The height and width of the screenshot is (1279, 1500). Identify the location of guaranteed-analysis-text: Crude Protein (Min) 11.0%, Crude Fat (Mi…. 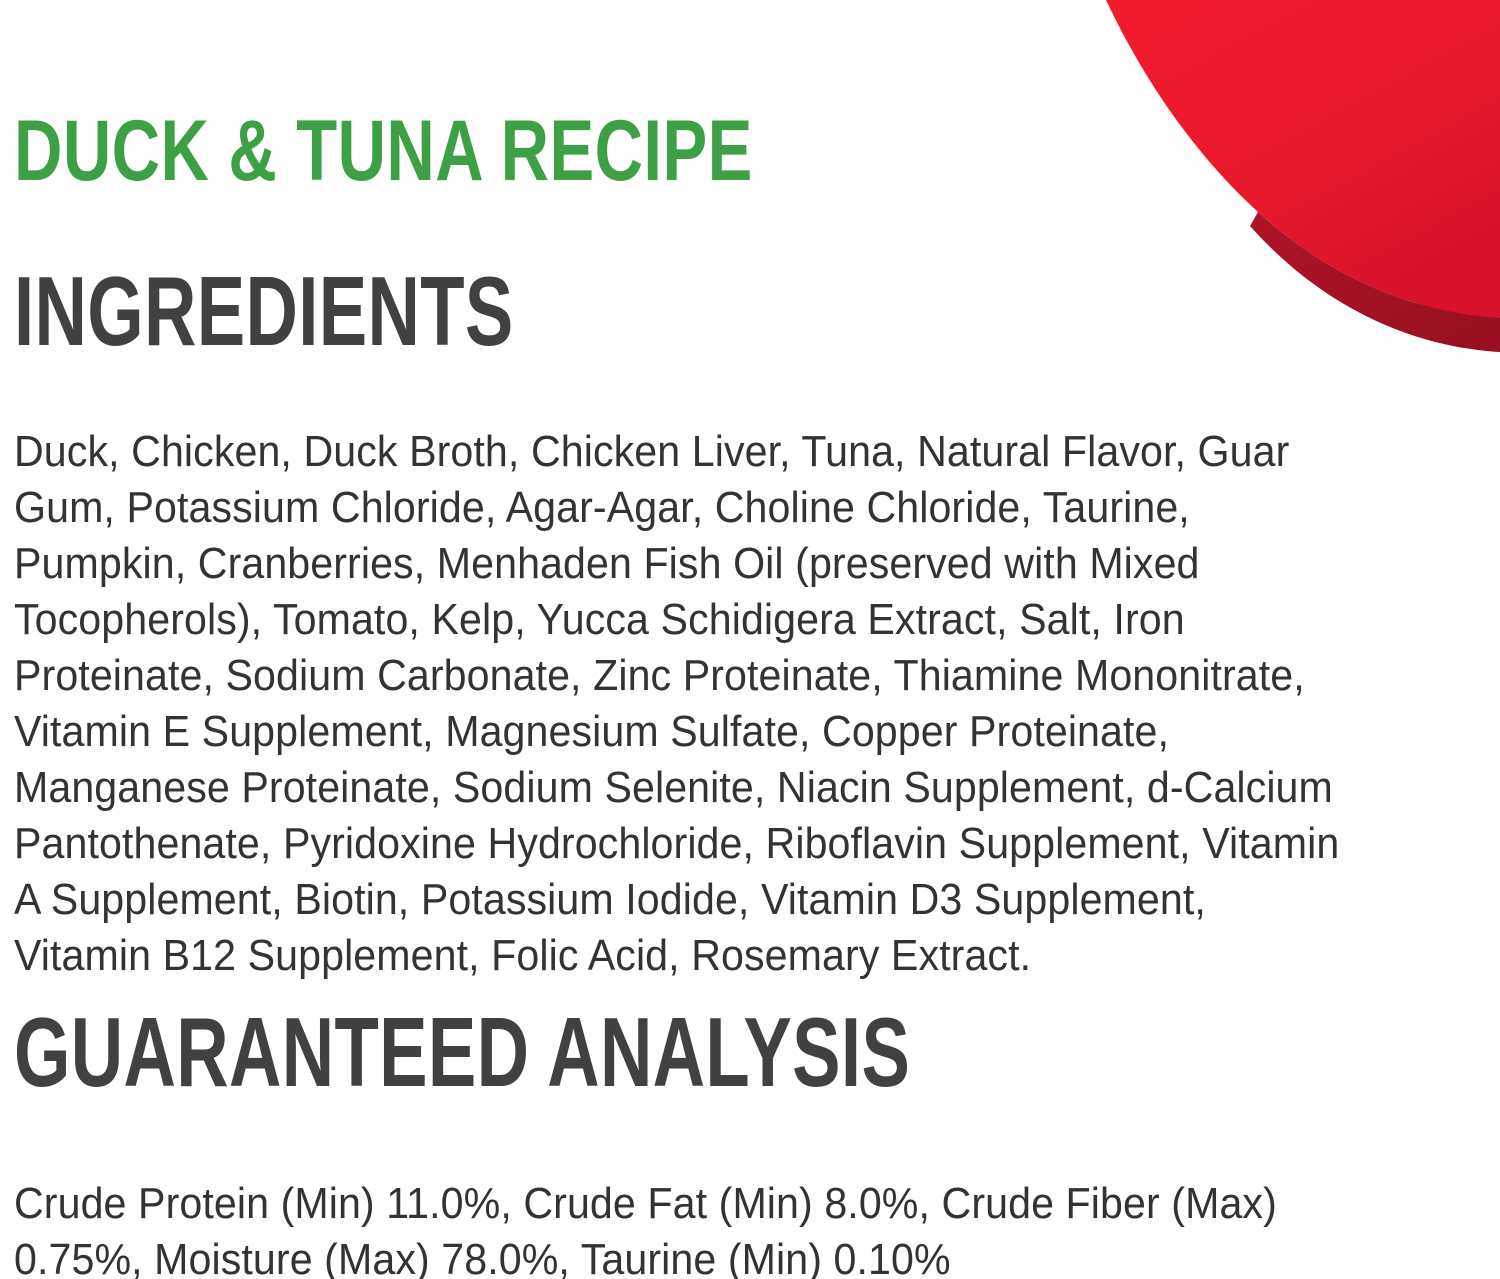
(645, 1229).